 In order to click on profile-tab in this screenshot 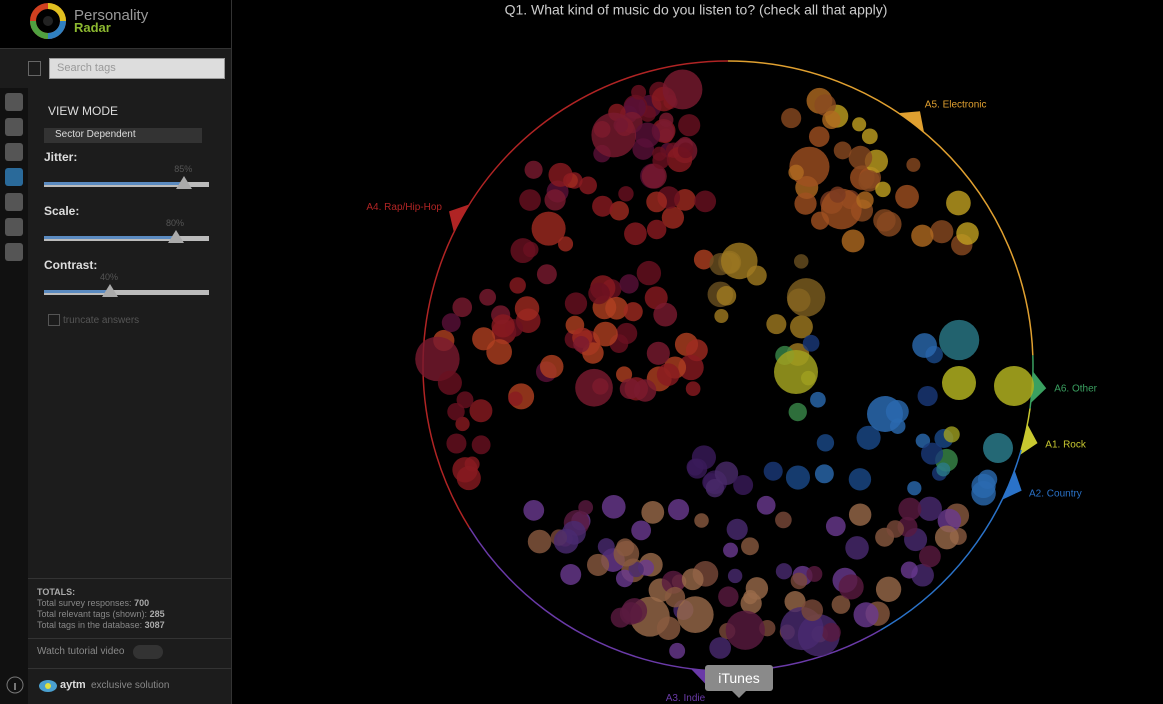, I will do `click(14, 127)`.